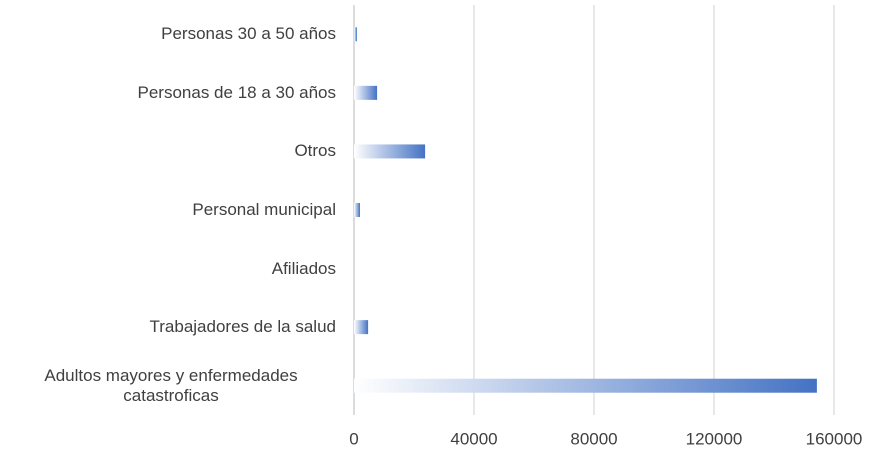  I want to click on y-tick-label: Personas de 18 a 30 años, so click(236, 92).